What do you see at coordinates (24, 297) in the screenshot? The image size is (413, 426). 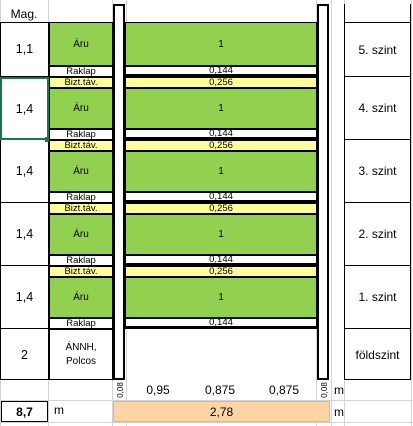 I see `height-cell-1: 1,4` at bounding box center [24, 297].